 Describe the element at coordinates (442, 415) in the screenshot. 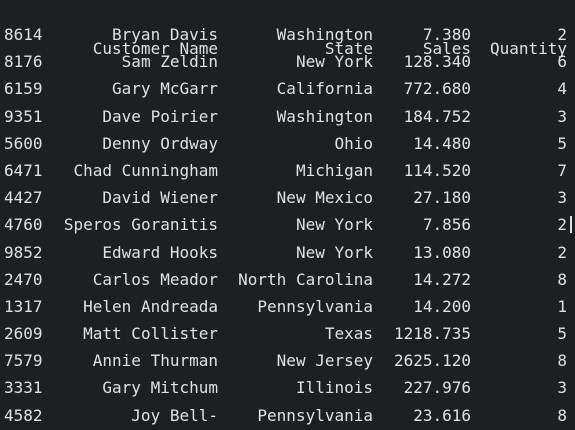

I see `sales-cell: 23.616` at that location.